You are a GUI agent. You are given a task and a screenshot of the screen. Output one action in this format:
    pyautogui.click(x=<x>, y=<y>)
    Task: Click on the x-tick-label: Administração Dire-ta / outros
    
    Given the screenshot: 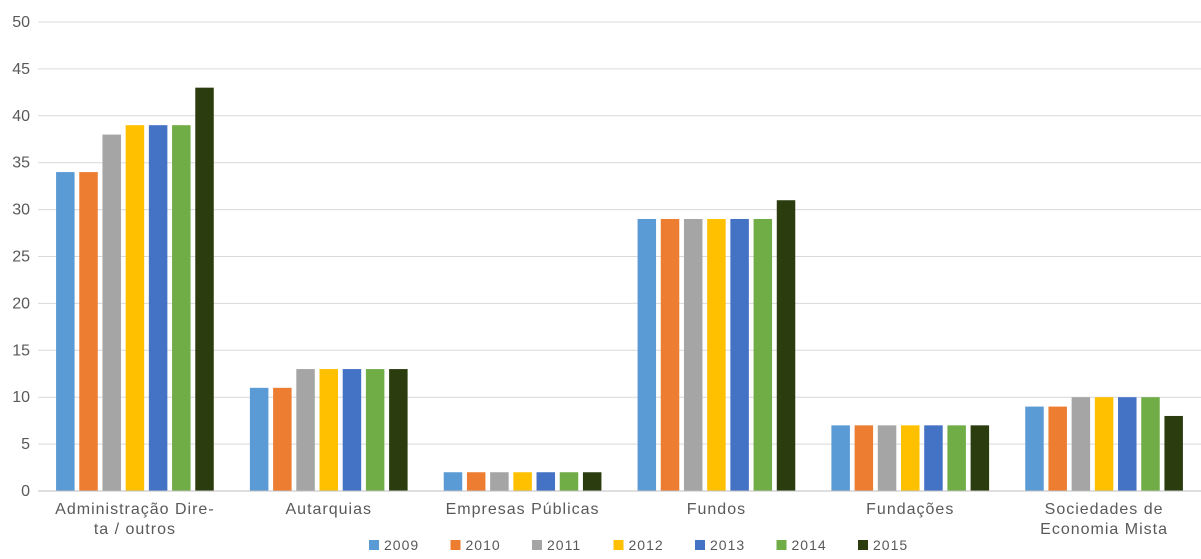 What is the action you would take?
    pyautogui.click(x=134, y=519)
    